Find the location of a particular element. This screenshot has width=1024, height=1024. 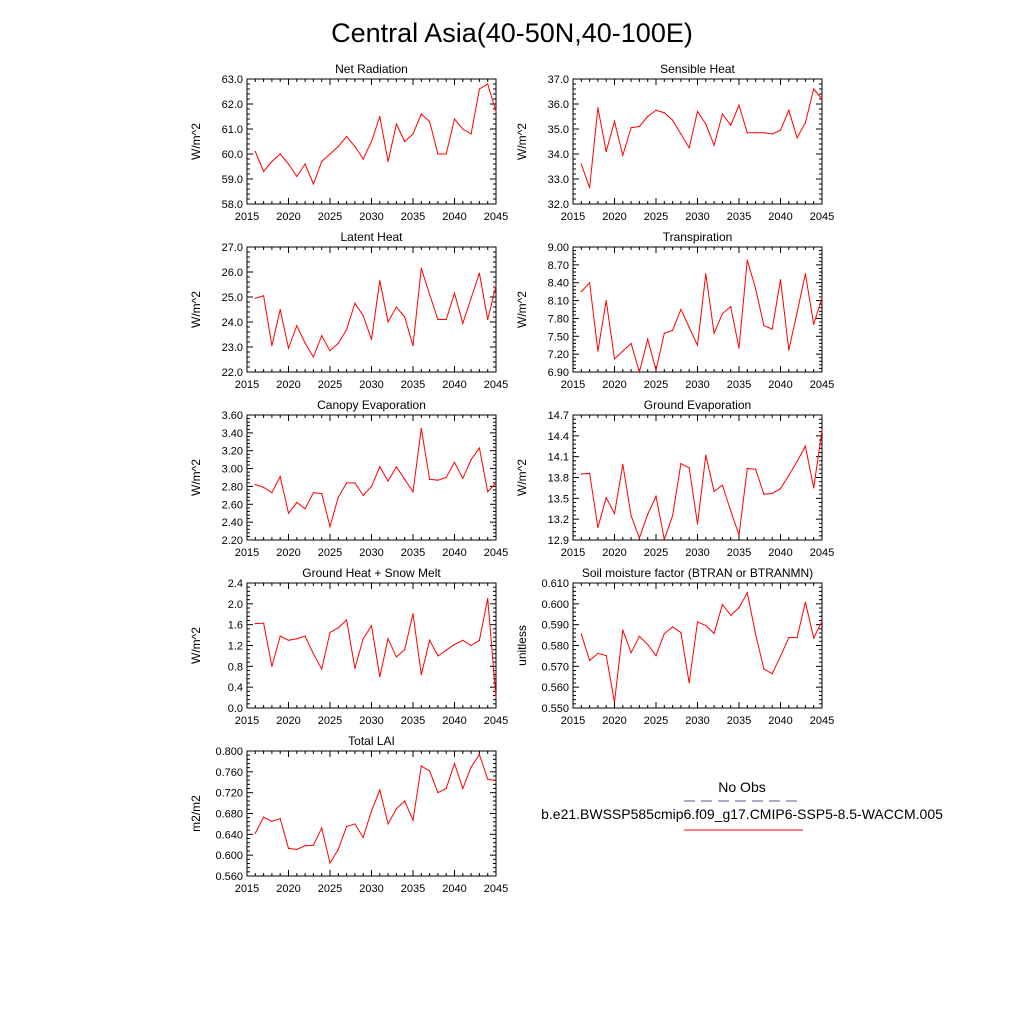

panel-title: Ground Heat + Snow Melt is located at coordinates (371, 573).